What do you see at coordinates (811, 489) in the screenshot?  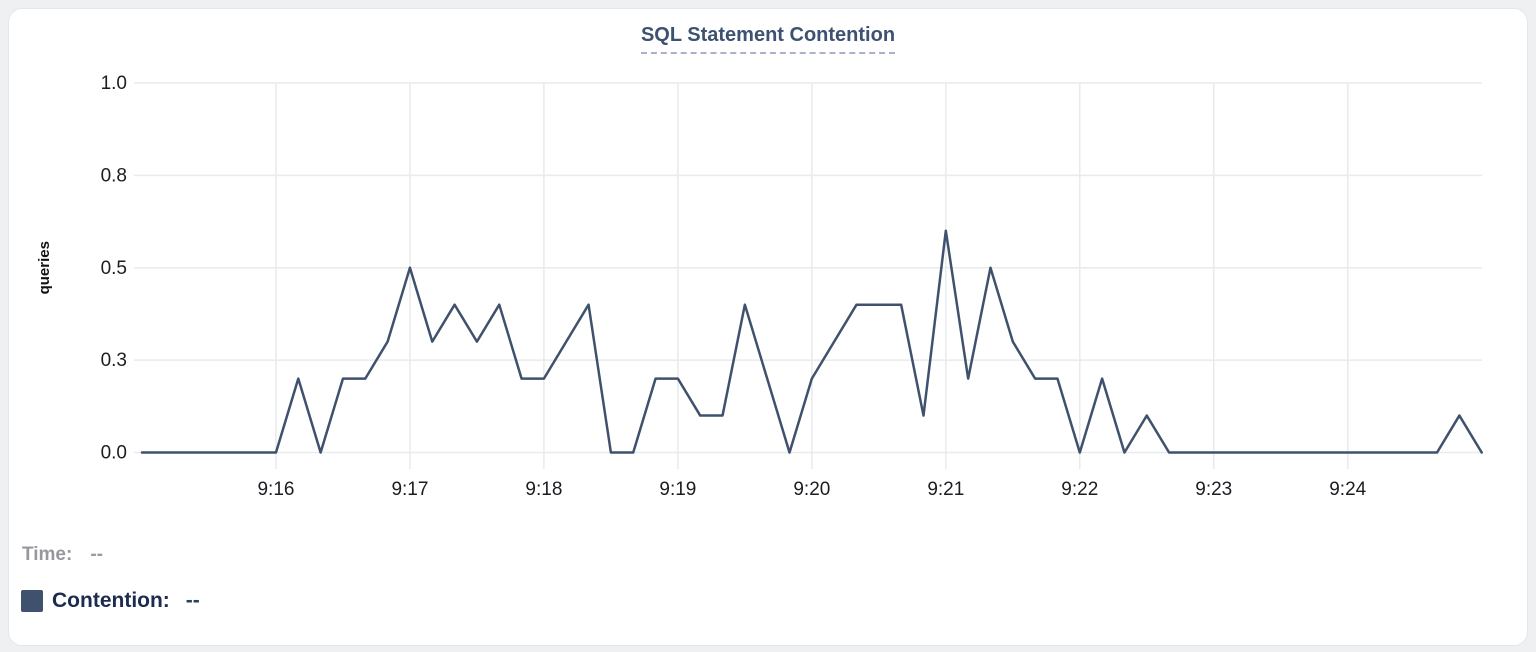 I see `x-tick-label: 9:20` at bounding box center [811, 489].